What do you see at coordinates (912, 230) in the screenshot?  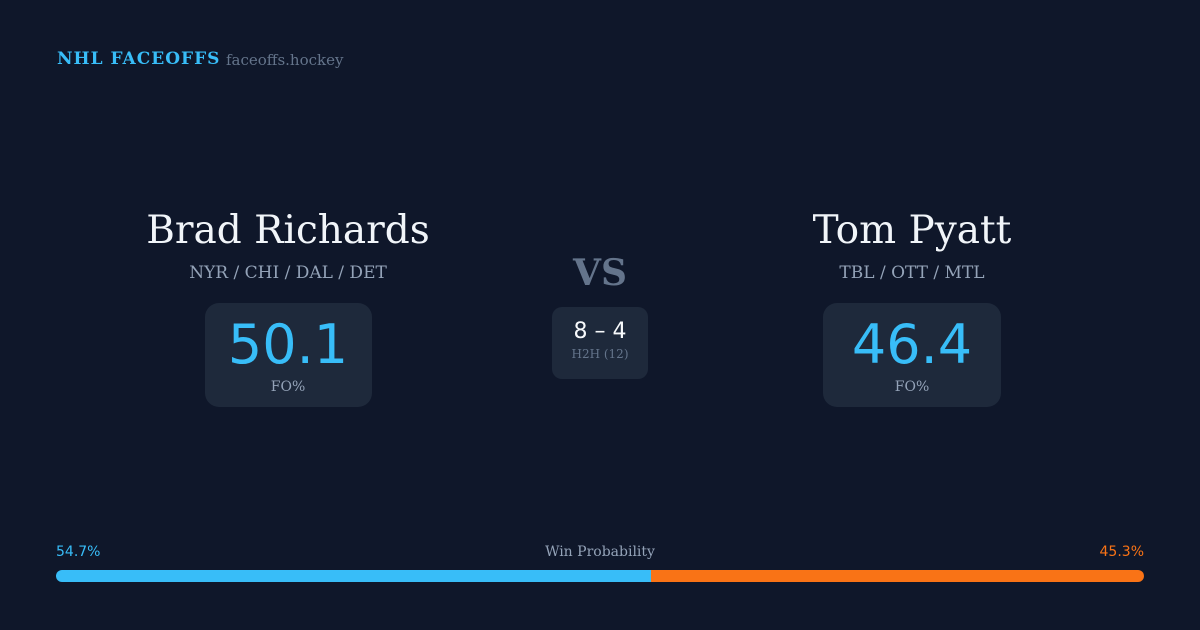 I see `right-player-name: Tom Pyatt` at bounding box center [912, 230].